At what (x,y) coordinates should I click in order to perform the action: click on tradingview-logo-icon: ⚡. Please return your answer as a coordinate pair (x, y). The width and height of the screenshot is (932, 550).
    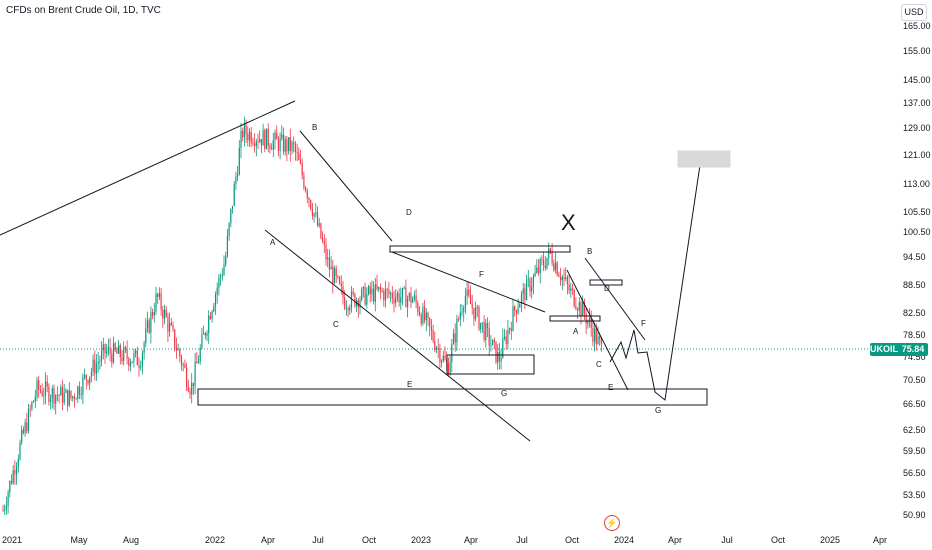
    Looking at the image, I should click on (612, 523).